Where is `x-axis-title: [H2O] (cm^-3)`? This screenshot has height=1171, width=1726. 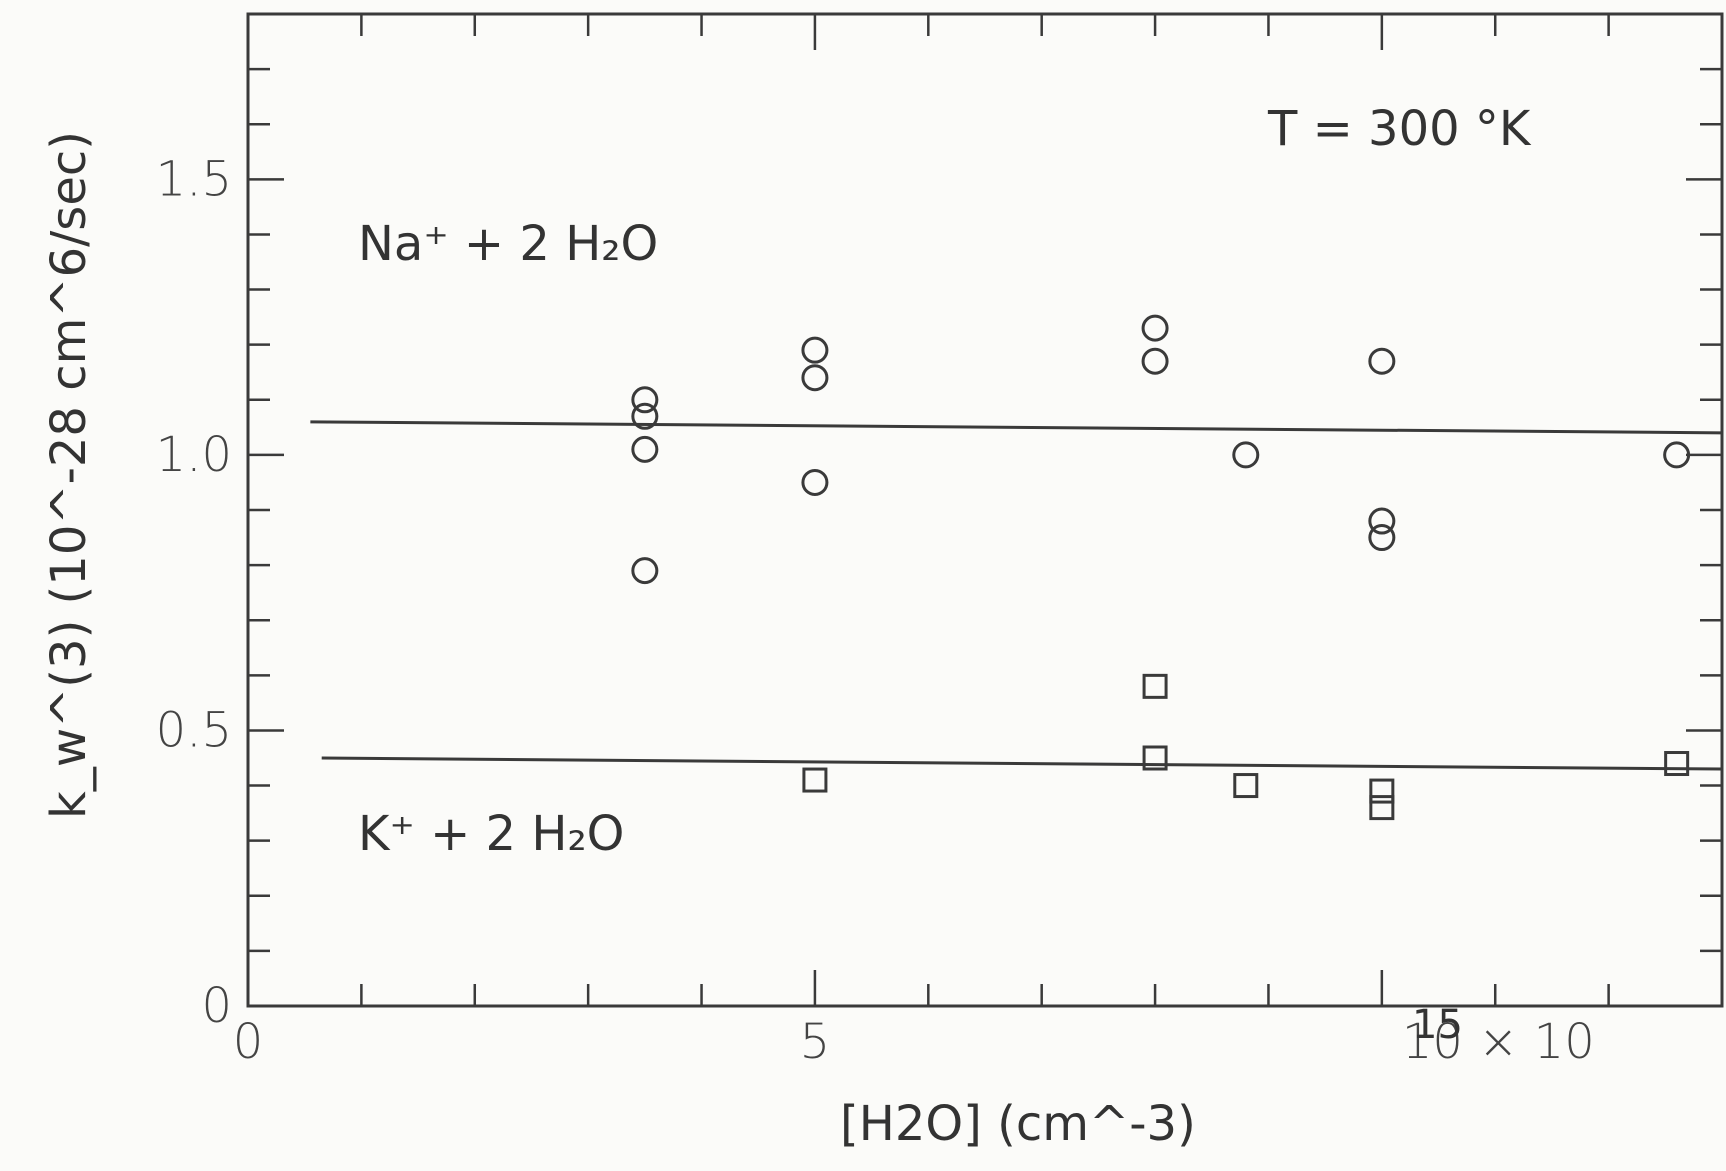
x-axis-title: [H2O] (cm^-3) is located at coordinates (1018, 1124).